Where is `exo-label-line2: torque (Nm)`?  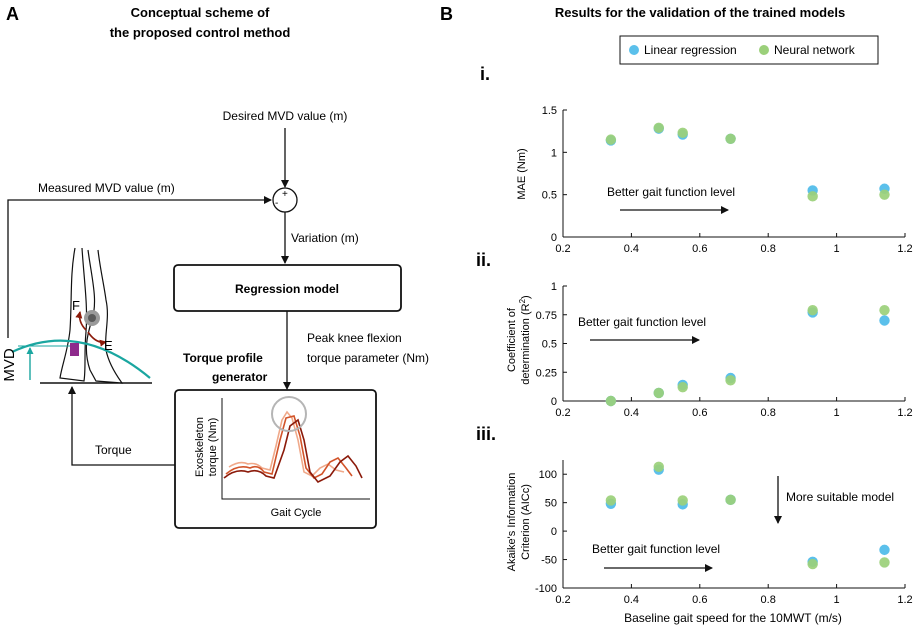
exo-label-line2: torque (Nm) is located at coordinates (213, 447).